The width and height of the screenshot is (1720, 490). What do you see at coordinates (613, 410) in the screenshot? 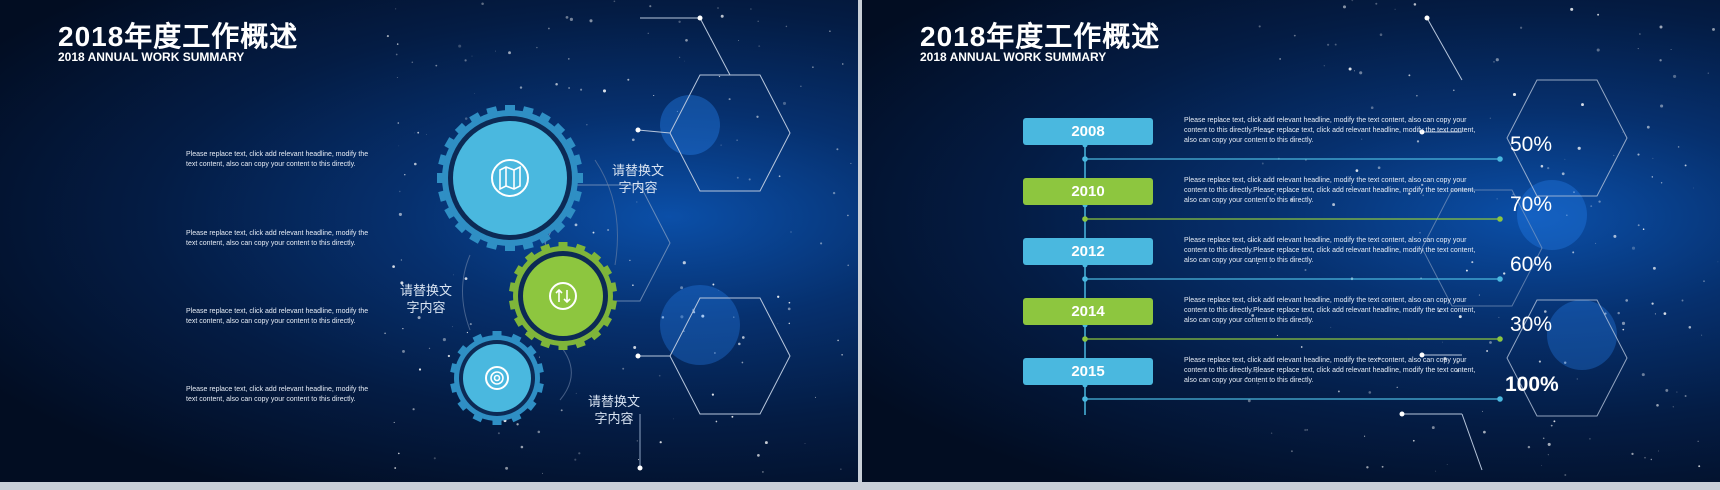
I see `gear-label-3: 请替换文 字内容` at bounding box center [613, 410].